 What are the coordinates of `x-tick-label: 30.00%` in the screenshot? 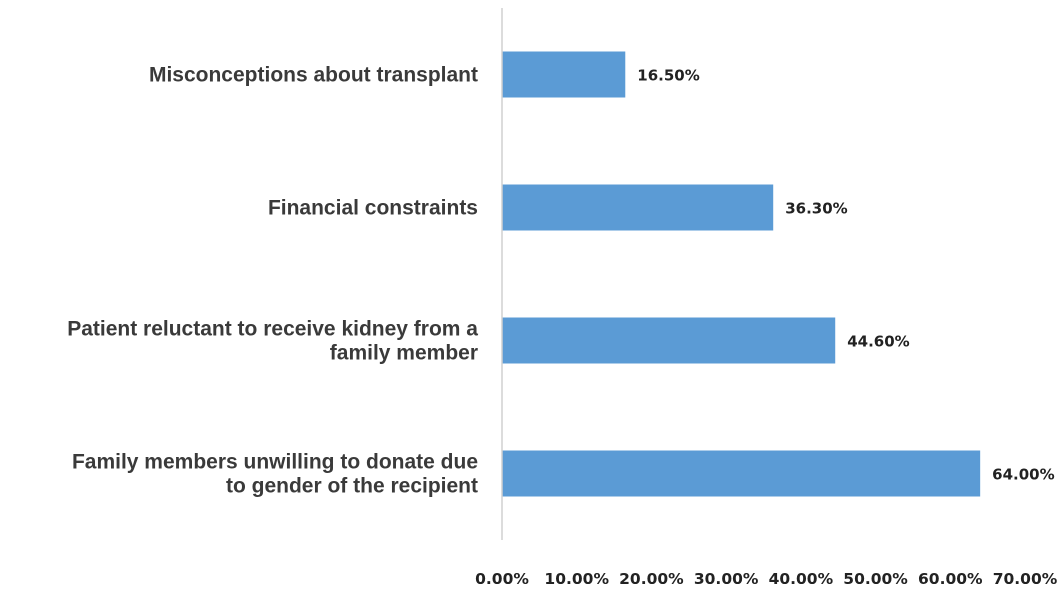 It's located at (726, 579).